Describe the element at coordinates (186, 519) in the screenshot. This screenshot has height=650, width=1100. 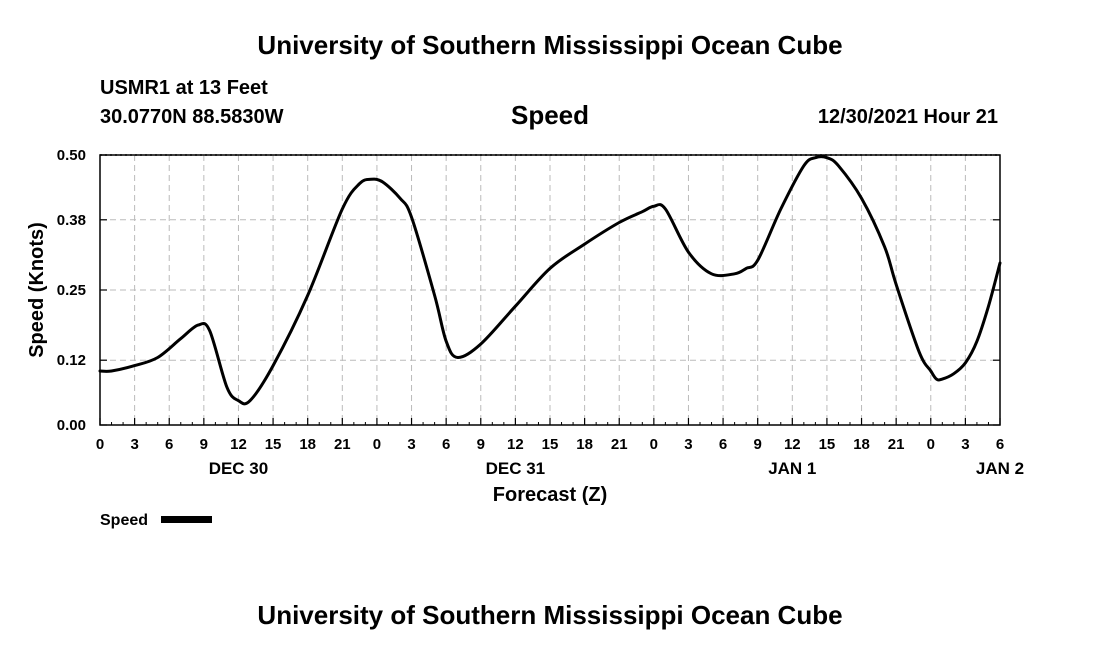
I see `legend-swatch-speed` at that location.